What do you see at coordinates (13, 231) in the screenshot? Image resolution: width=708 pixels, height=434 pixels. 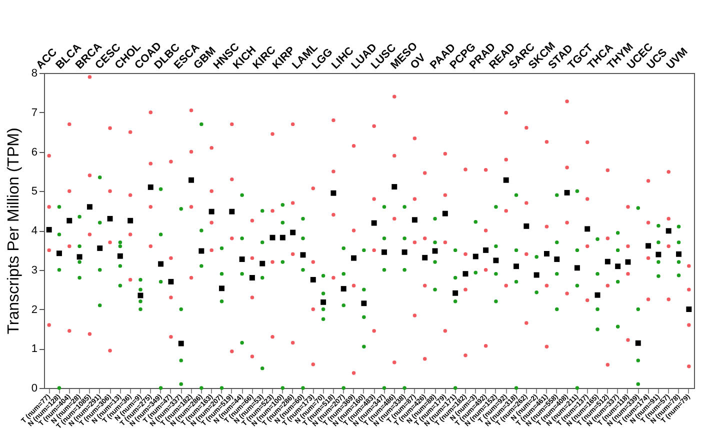 I see `y-axis-title: Transcripts Per Million (TPM)` at bounding box center [13, 231].